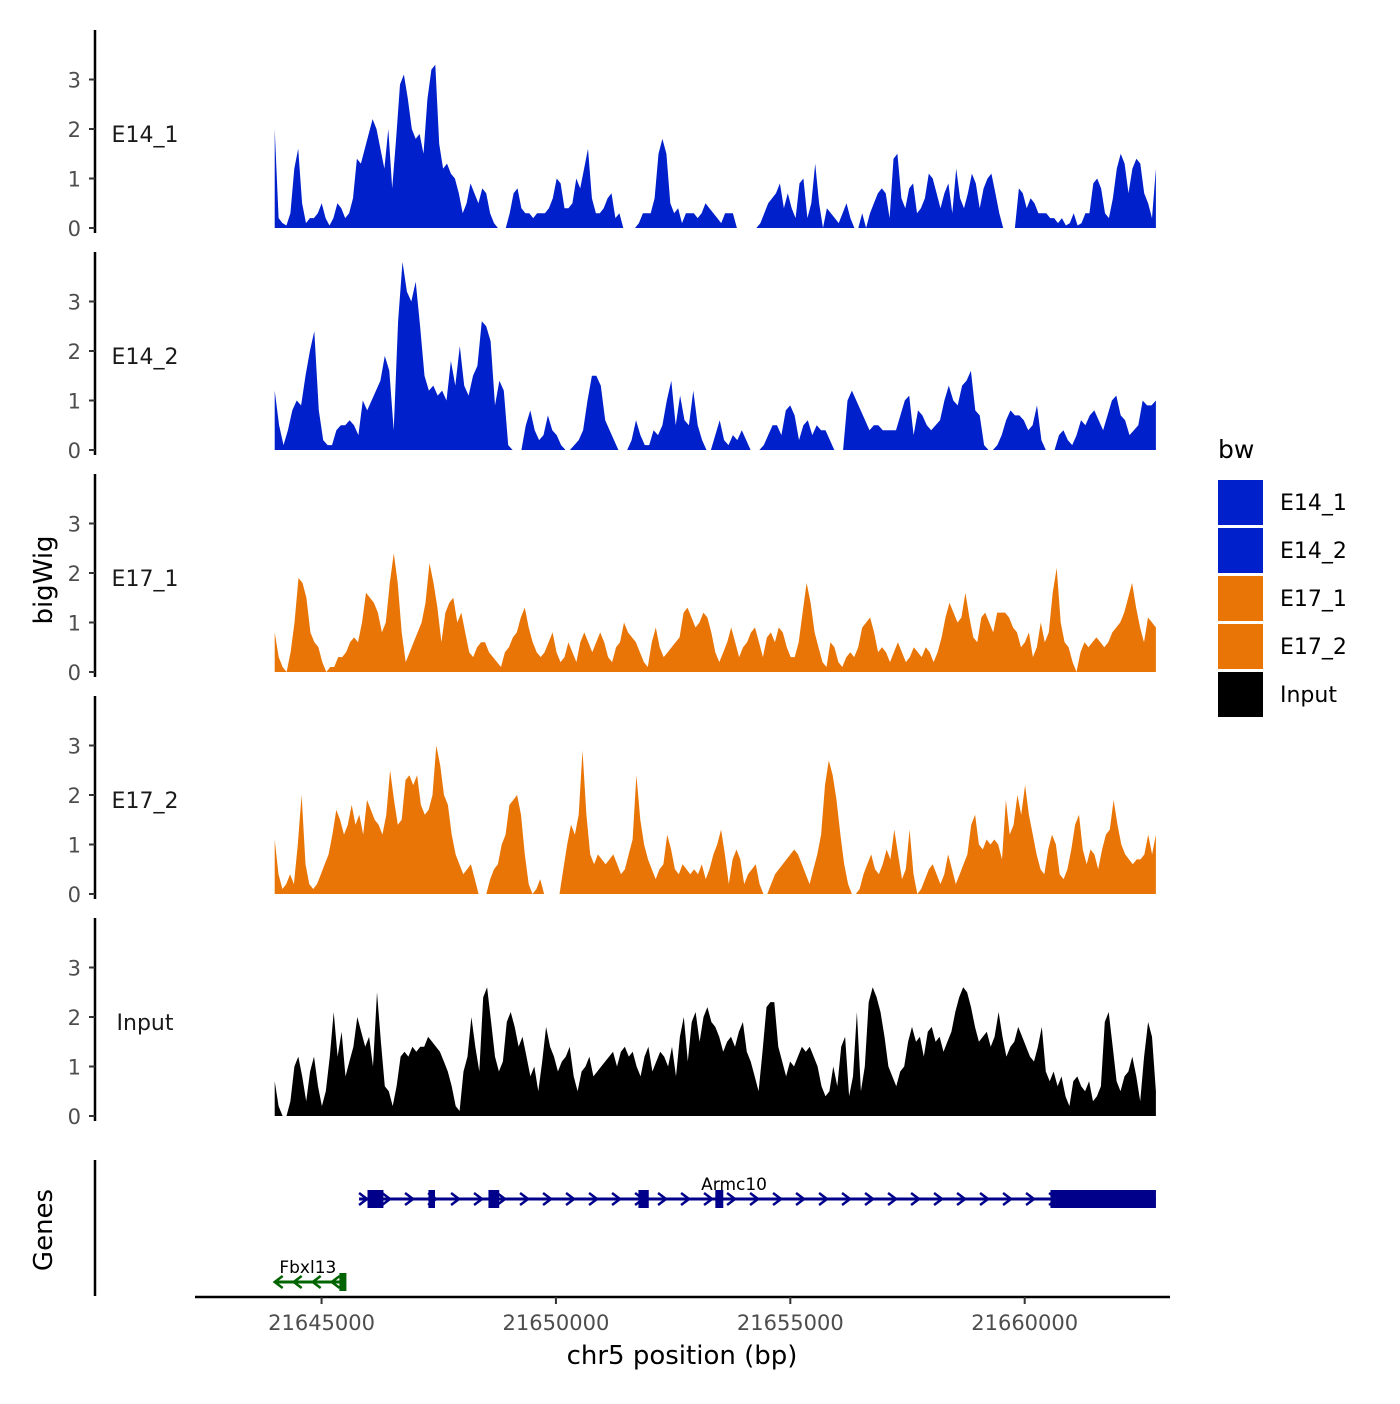 The height and width of the screenshot is (1404, 1400). I want to click on track-Input: 0 1 2 3 Input, so click(612, 1023).